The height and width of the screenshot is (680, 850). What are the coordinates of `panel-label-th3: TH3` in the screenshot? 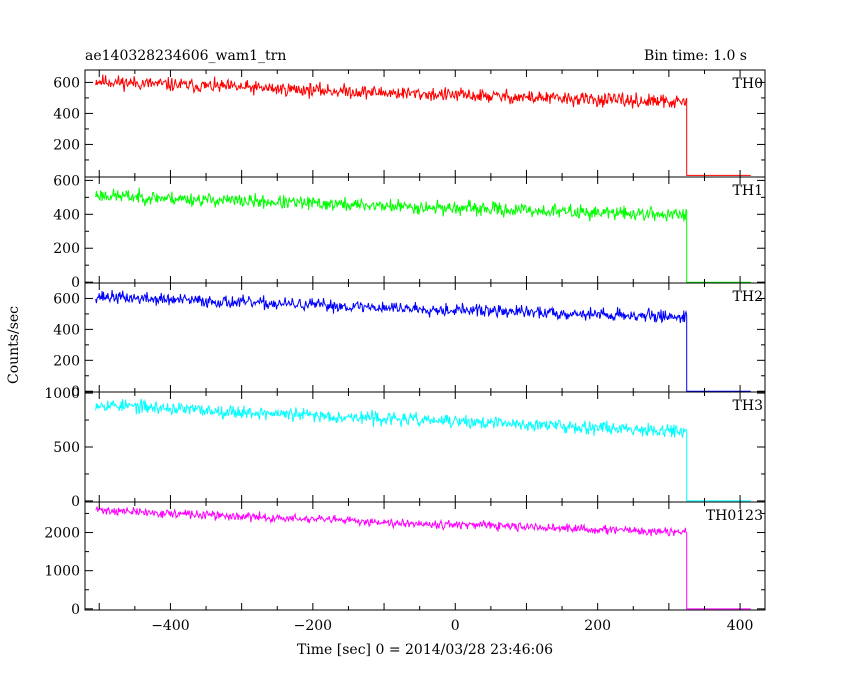 It's located at (748, 406).